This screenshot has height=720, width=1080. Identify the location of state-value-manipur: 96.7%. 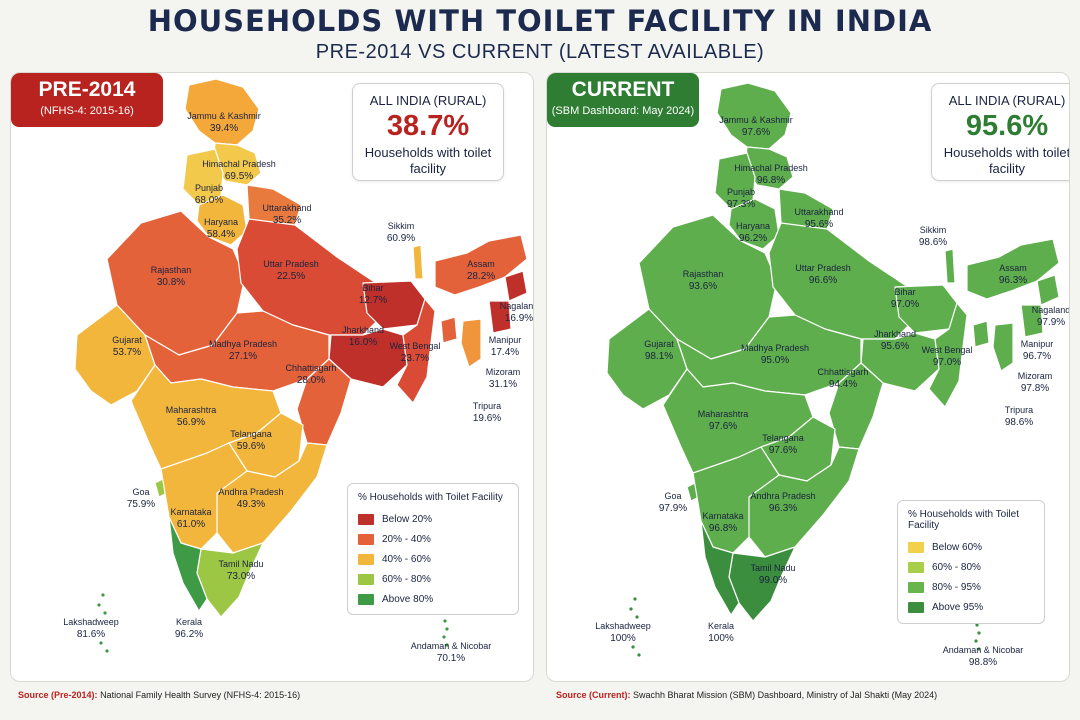
(1037, 356).